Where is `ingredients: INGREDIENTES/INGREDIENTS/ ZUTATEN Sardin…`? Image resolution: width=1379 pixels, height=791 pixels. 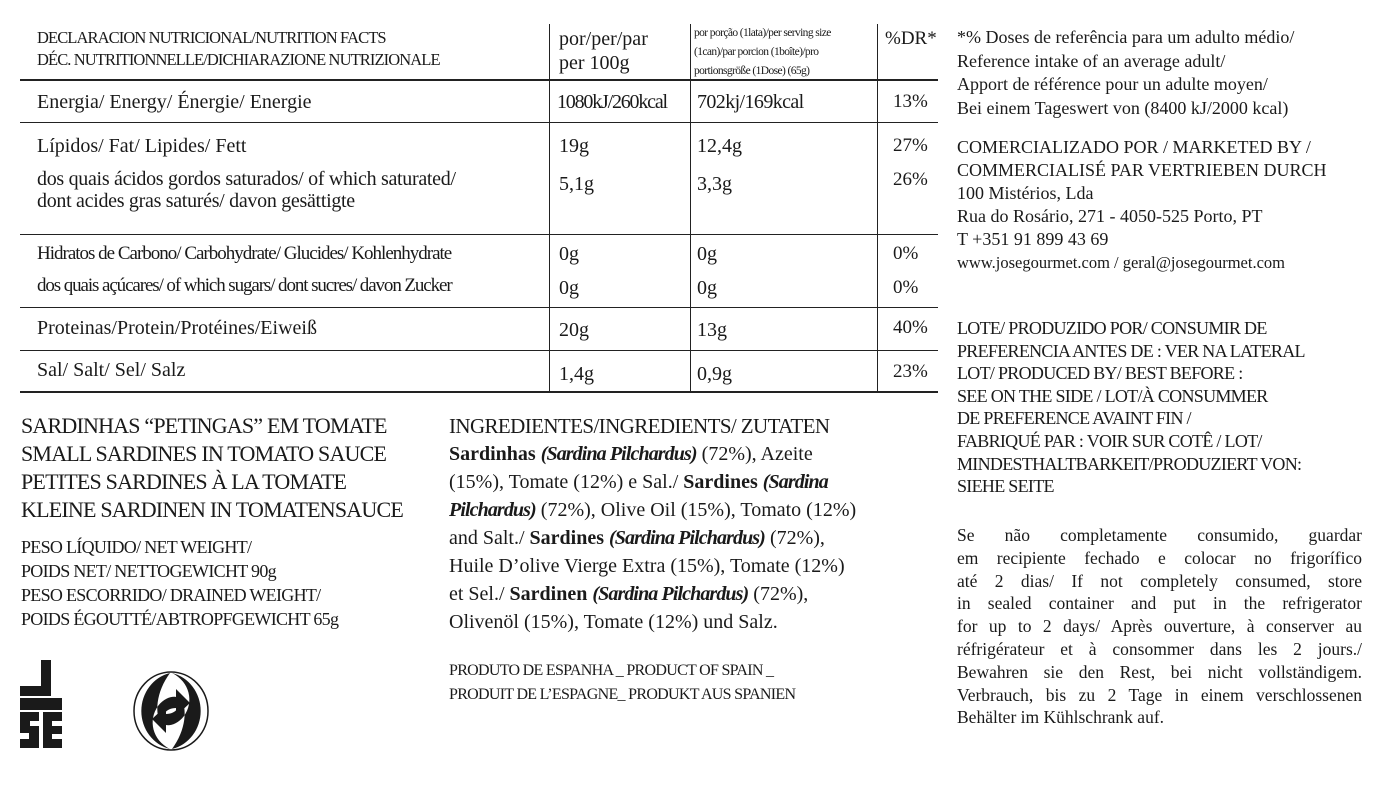 ingredients: INGREDIENTES/INGREDIENTS/ ZUTATEN Sardin… is located at coordinates (653, 523).